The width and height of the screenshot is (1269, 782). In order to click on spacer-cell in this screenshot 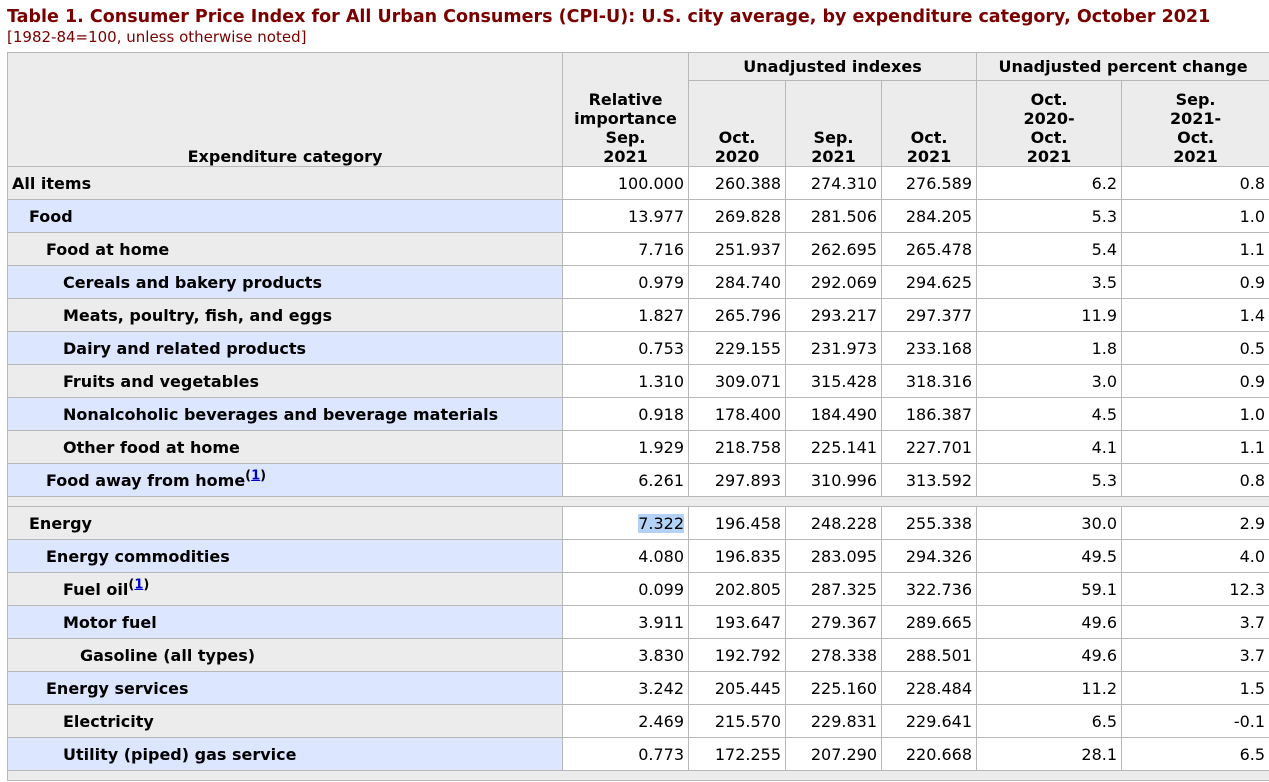, I will do `click(637, 501)`.